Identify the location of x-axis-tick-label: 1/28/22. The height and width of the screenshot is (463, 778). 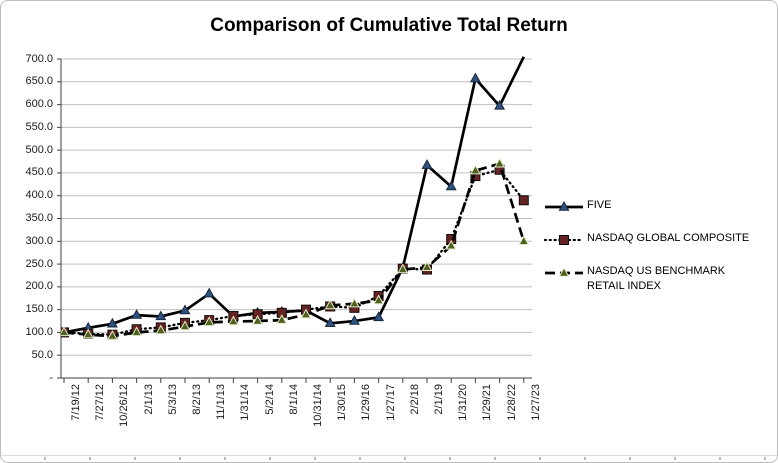
(511, 402).